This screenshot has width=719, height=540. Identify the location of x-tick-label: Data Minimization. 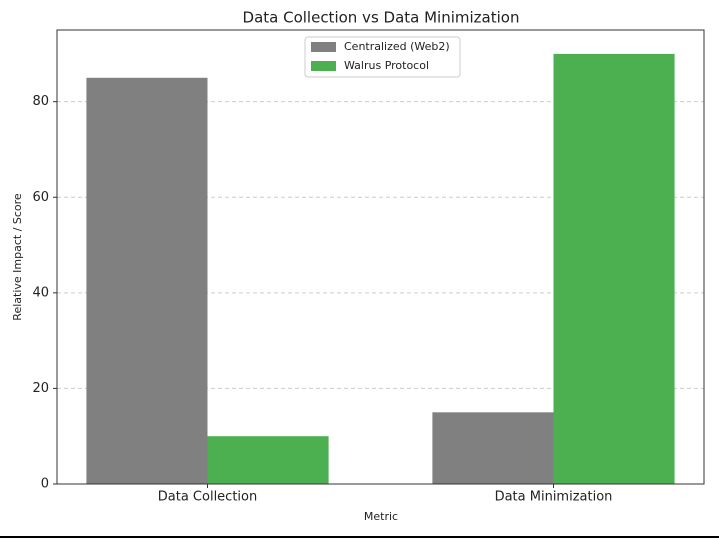
(554, 497).